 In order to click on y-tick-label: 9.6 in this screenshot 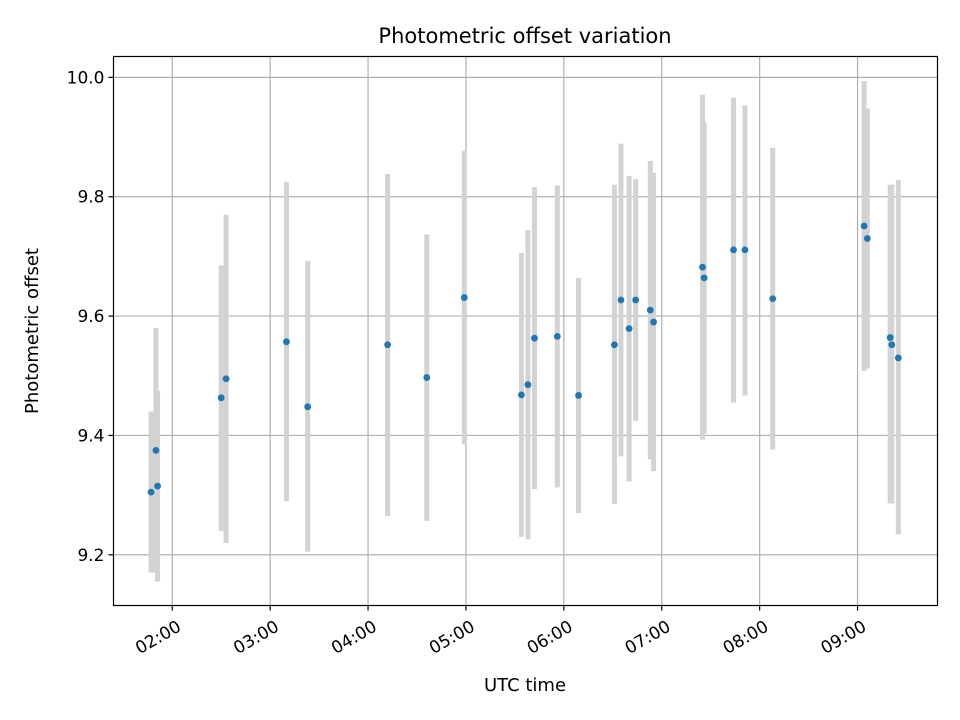, I will do `click(90, 317)`.